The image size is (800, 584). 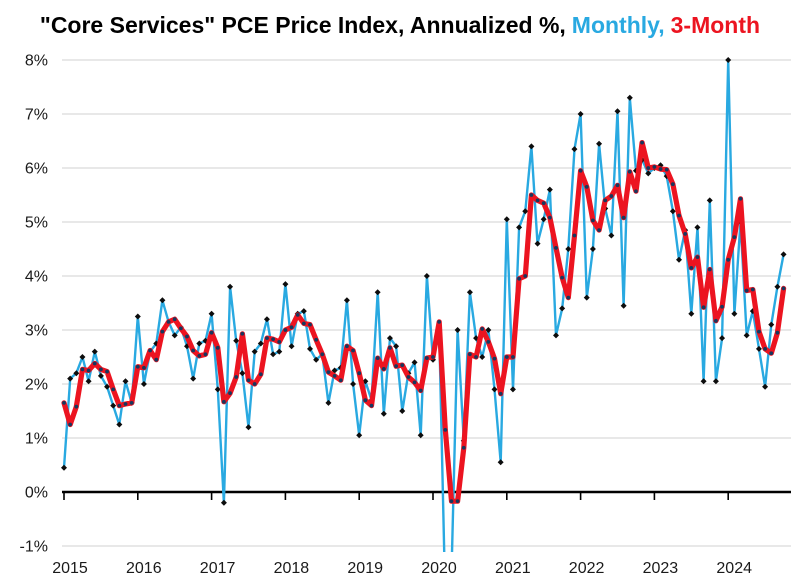 What do you see at coordinates (36, 385) in the screenshot?
I see `y-axis-label-2%: 2%` at bounding box center [36, 385].